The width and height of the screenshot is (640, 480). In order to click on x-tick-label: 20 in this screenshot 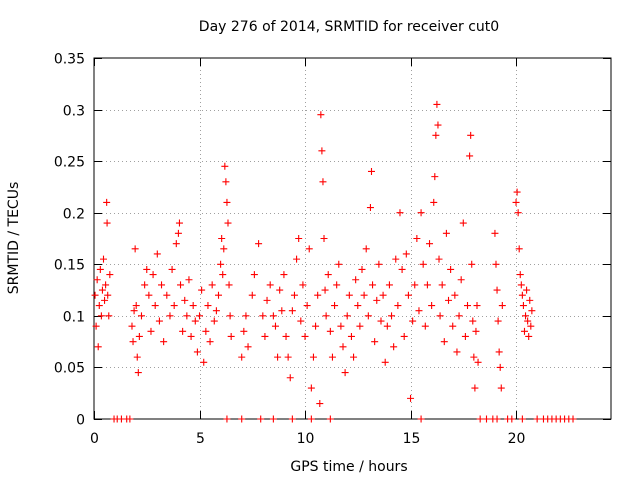, I will do `click(517, 439)`.